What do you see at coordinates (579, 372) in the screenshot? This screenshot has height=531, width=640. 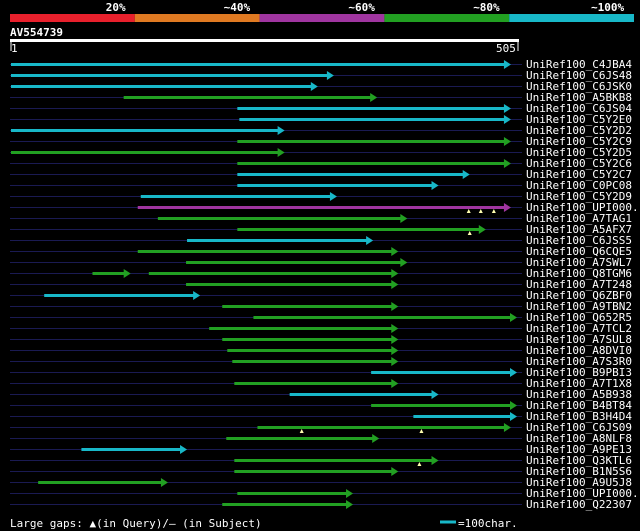 I see `hit-label: UniRef100_B9PBI3` at bounding box center [579, 372].